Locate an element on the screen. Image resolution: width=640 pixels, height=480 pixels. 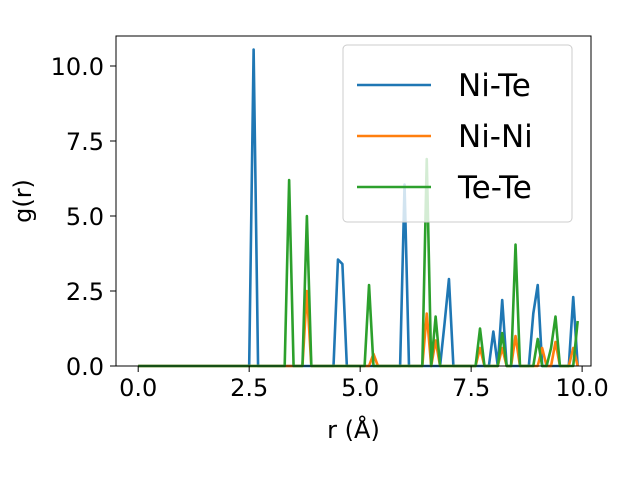
legend-label-ni-ni: Ni-Ni is located at coordinates (495, 137).